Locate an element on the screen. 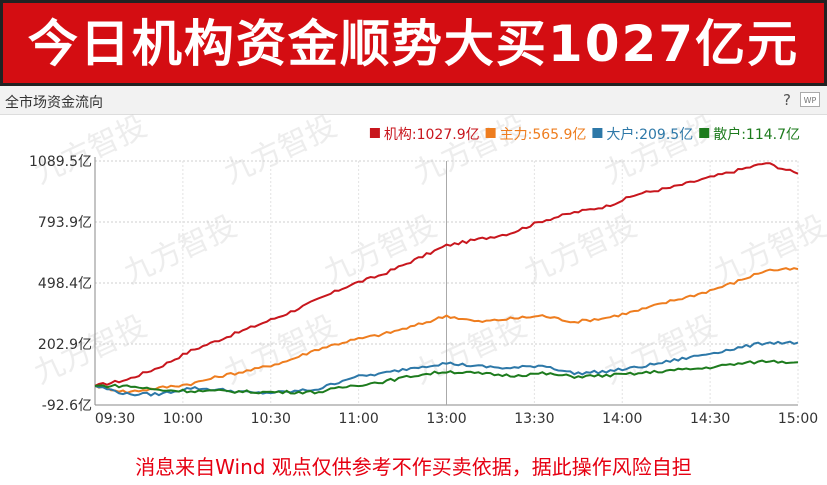 This screenshot has width=827, height=485. x-tick-label: 13:30 is located at coordinates (534, 419).